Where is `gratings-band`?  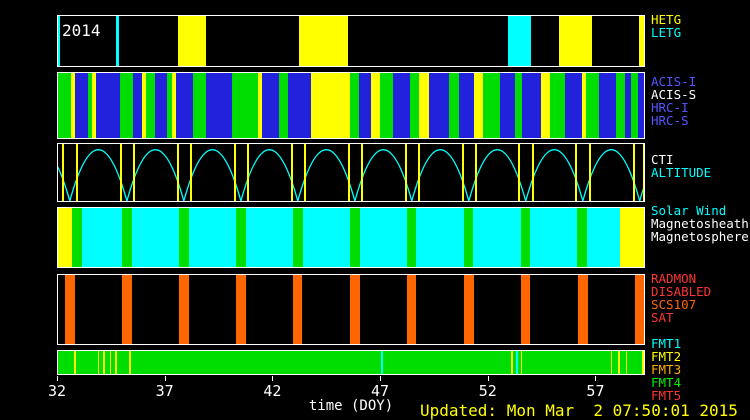 gratings-band is located at coordinates (351, 41).